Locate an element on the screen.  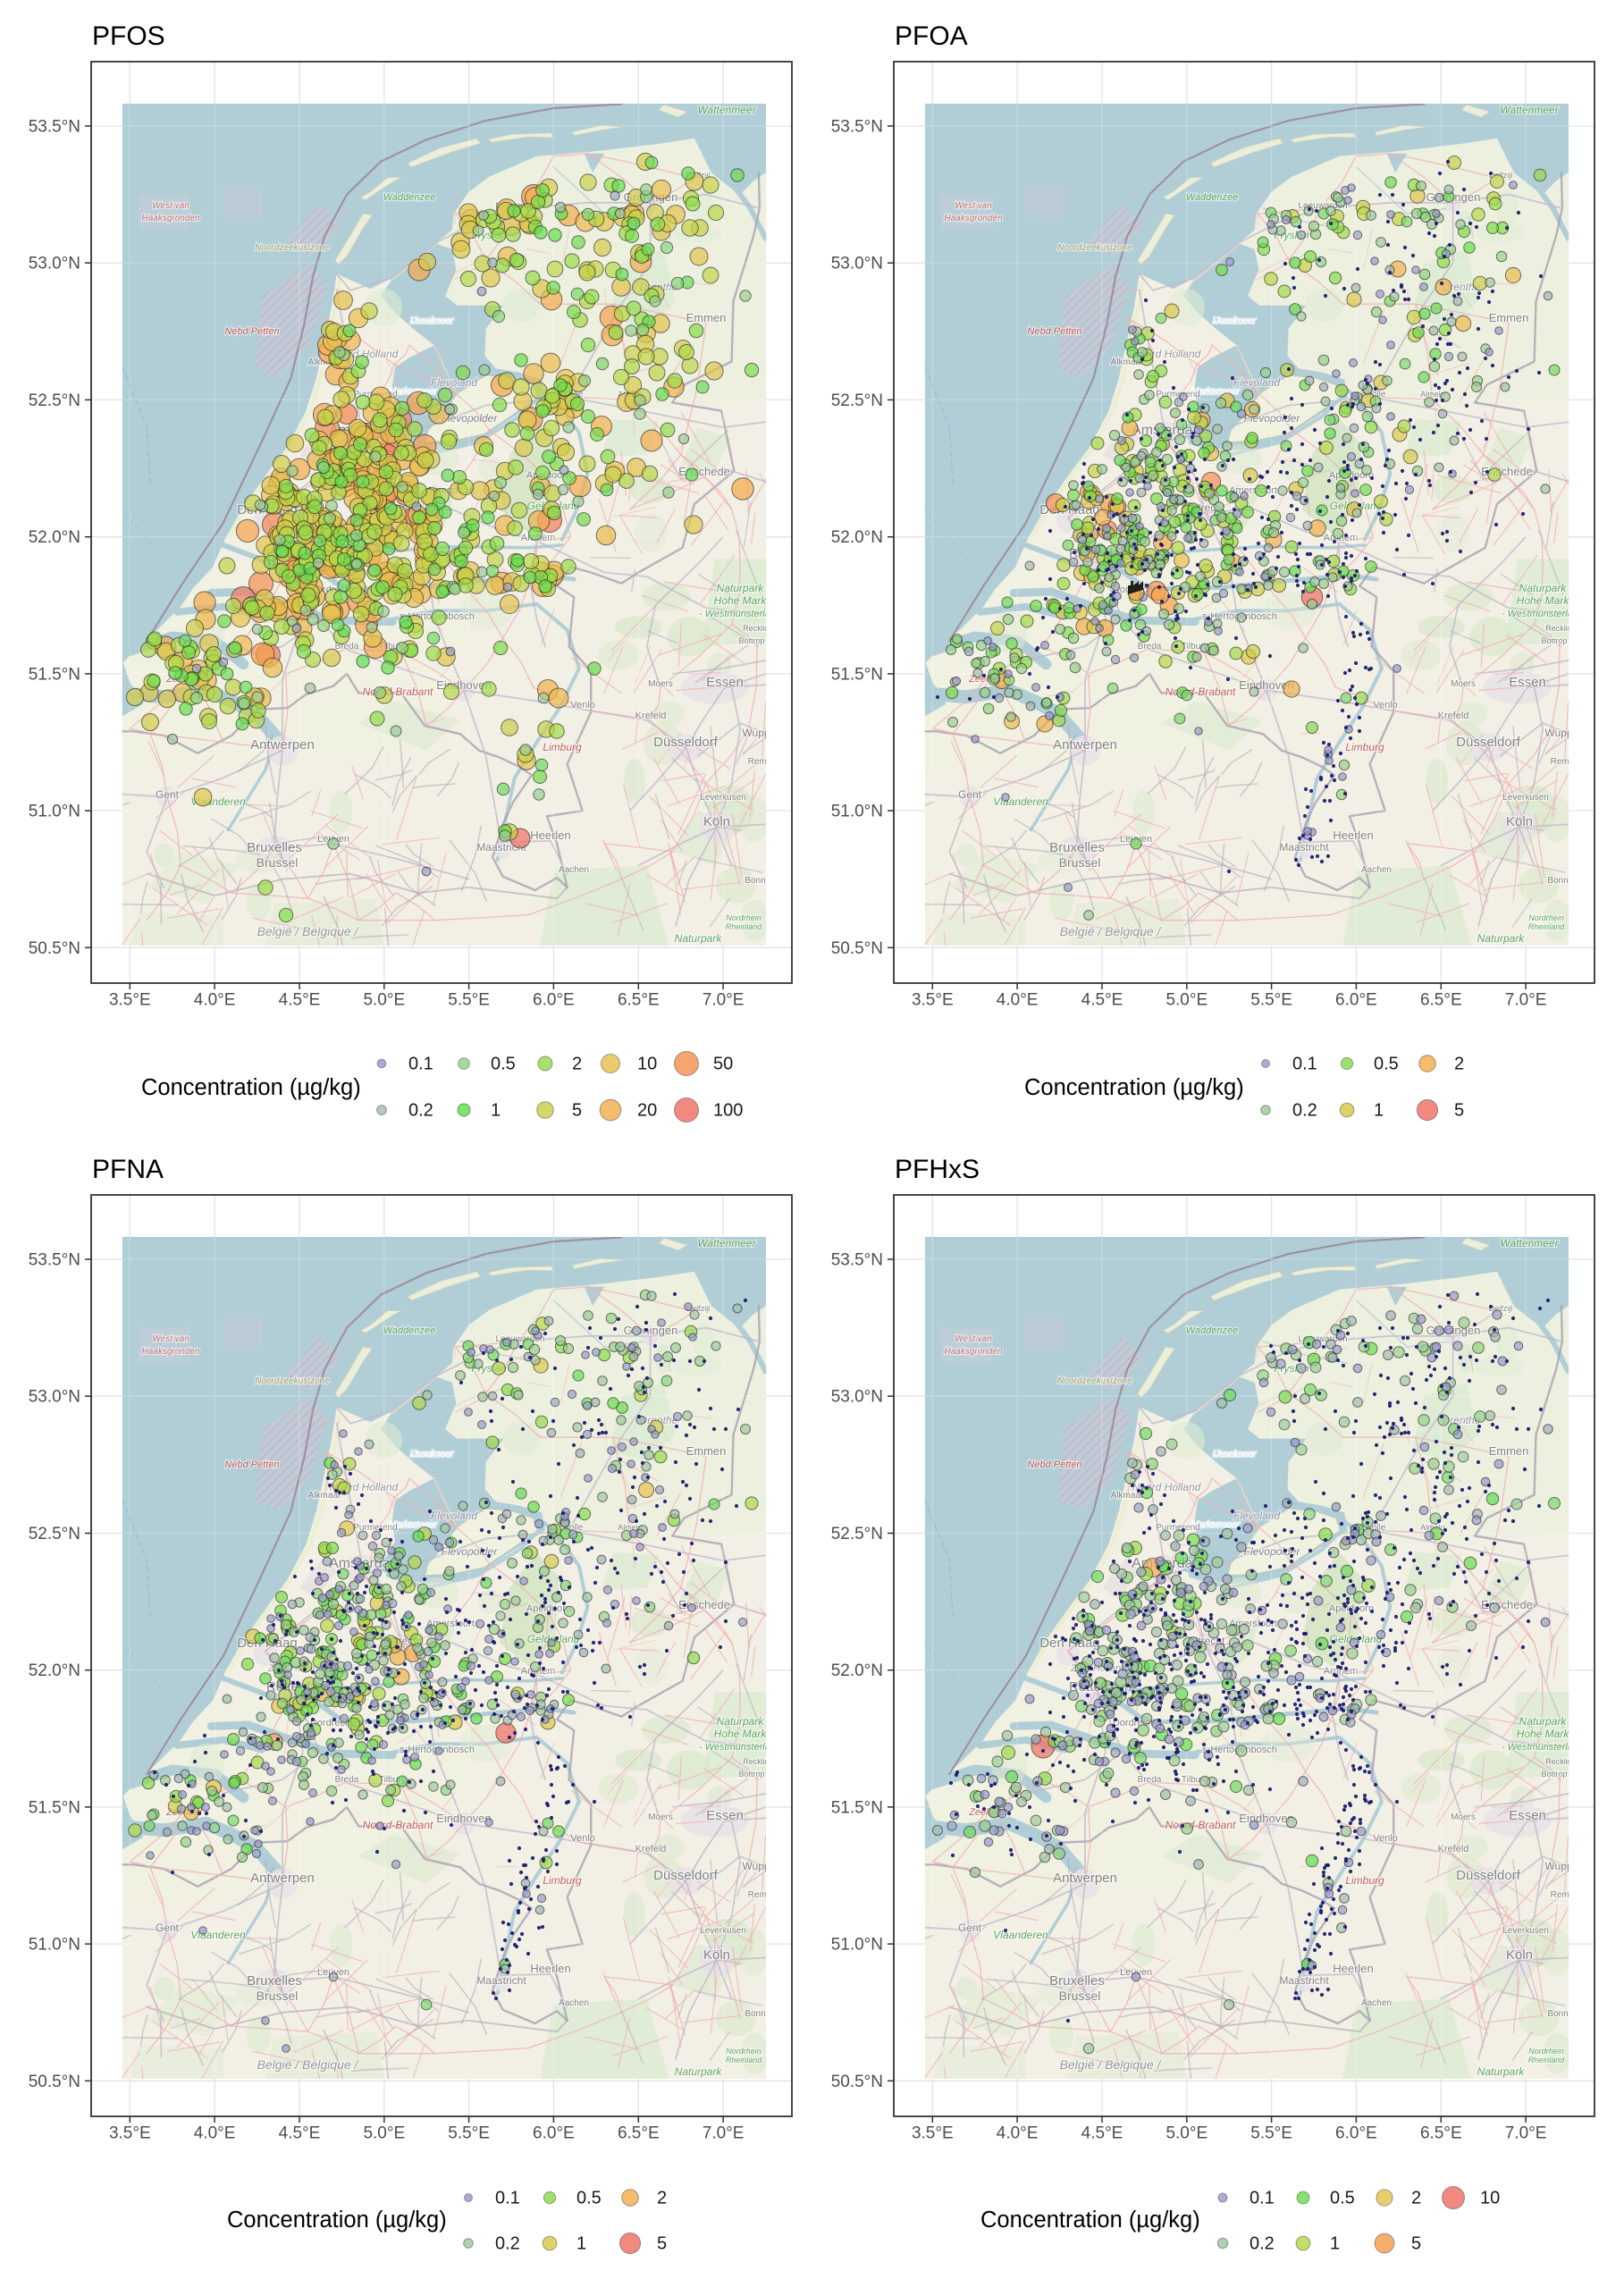
svg-text: PFOA is located at coordinates (932, 36).